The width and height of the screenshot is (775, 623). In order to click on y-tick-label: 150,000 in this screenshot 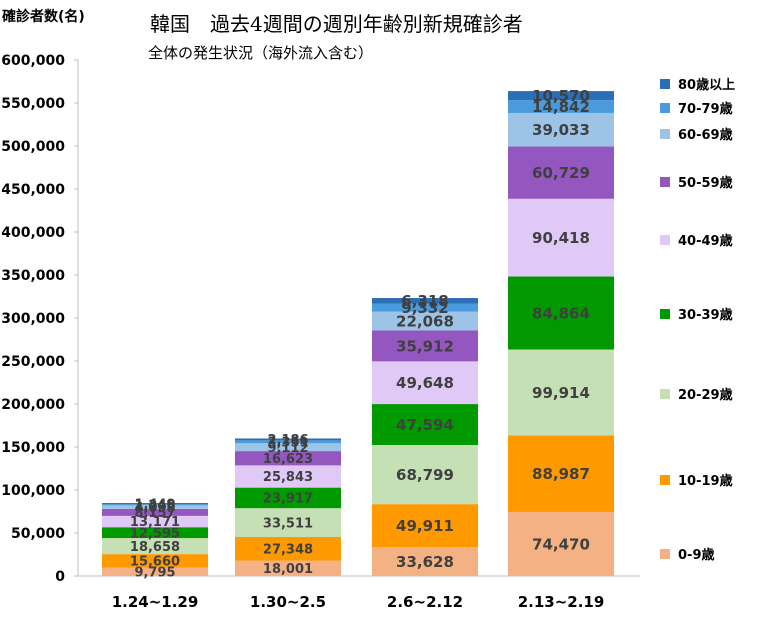, I will do `click(33, 448)`.